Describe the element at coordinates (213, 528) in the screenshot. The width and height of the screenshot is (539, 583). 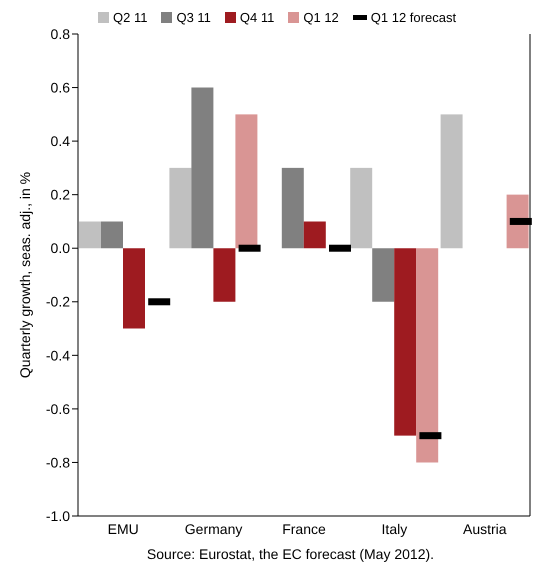
I see `x-tick-label: Germany` at that location.